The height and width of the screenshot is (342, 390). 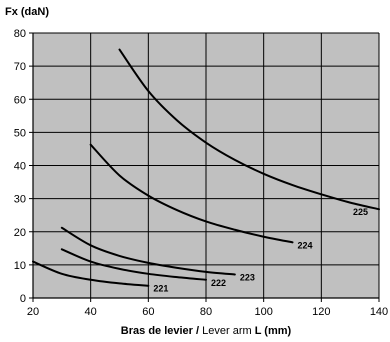 I want to click on x-axis-title: Bras de levier / Lever arm L (mm), so click(x=206, y=331).